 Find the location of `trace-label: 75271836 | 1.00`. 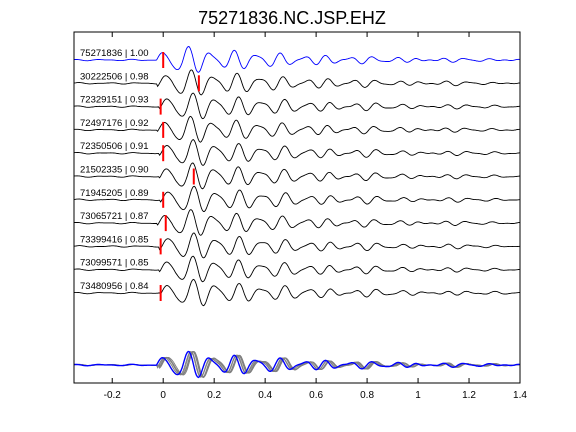

trace-label: 75271836 | 1.00 is located at coordinates (114, 53).